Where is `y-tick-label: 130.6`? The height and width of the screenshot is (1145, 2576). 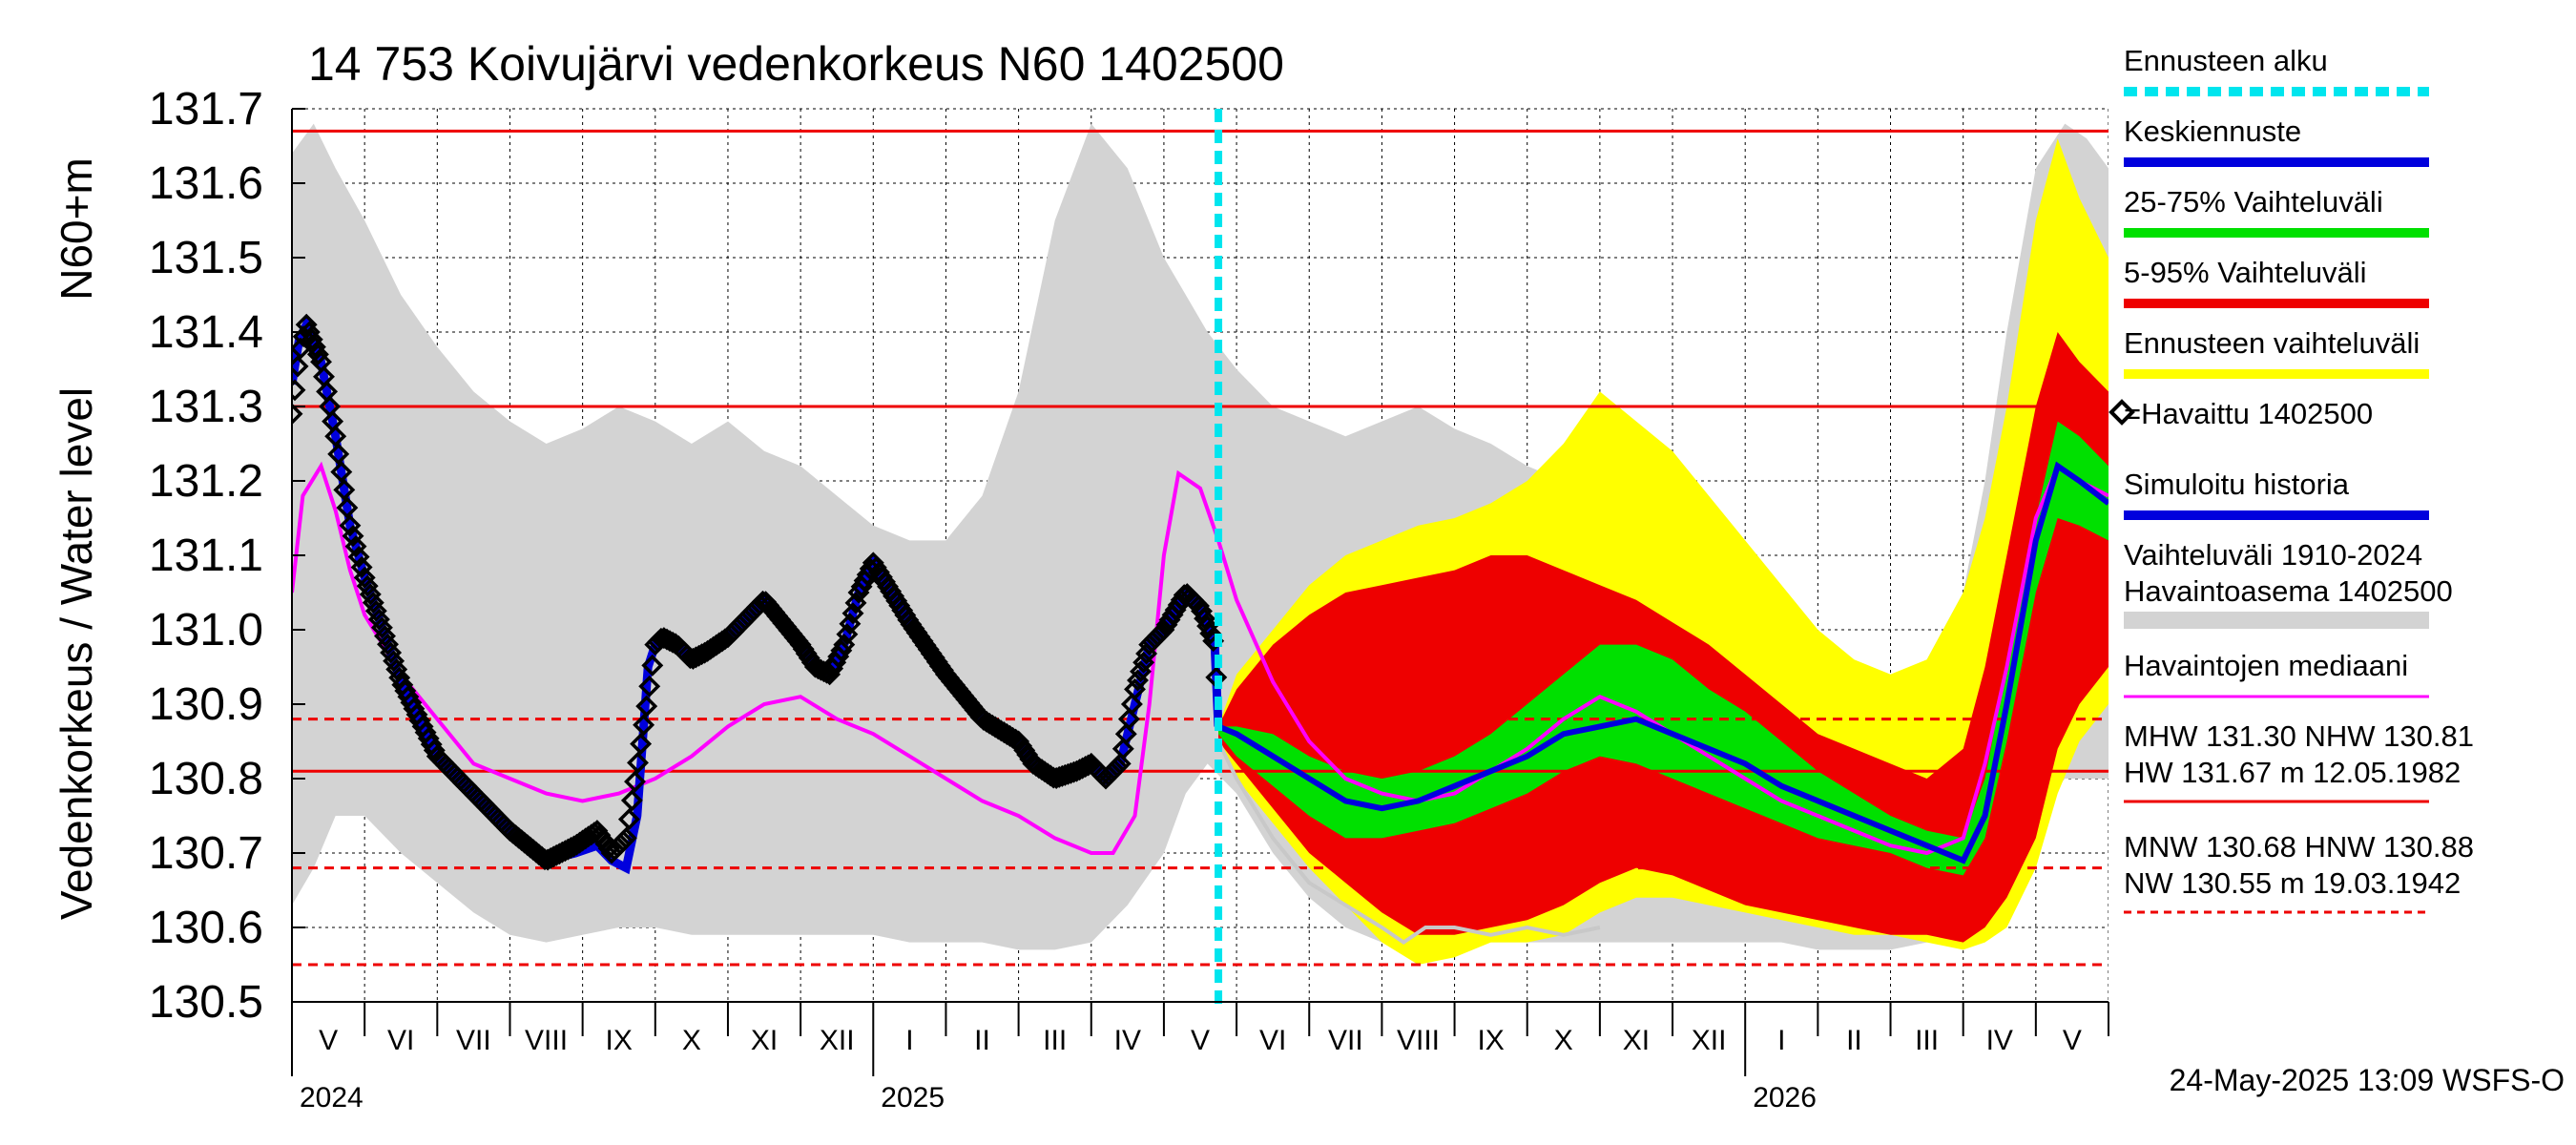
y-tick-label: 130.6 is located at coordinates (206, 928).